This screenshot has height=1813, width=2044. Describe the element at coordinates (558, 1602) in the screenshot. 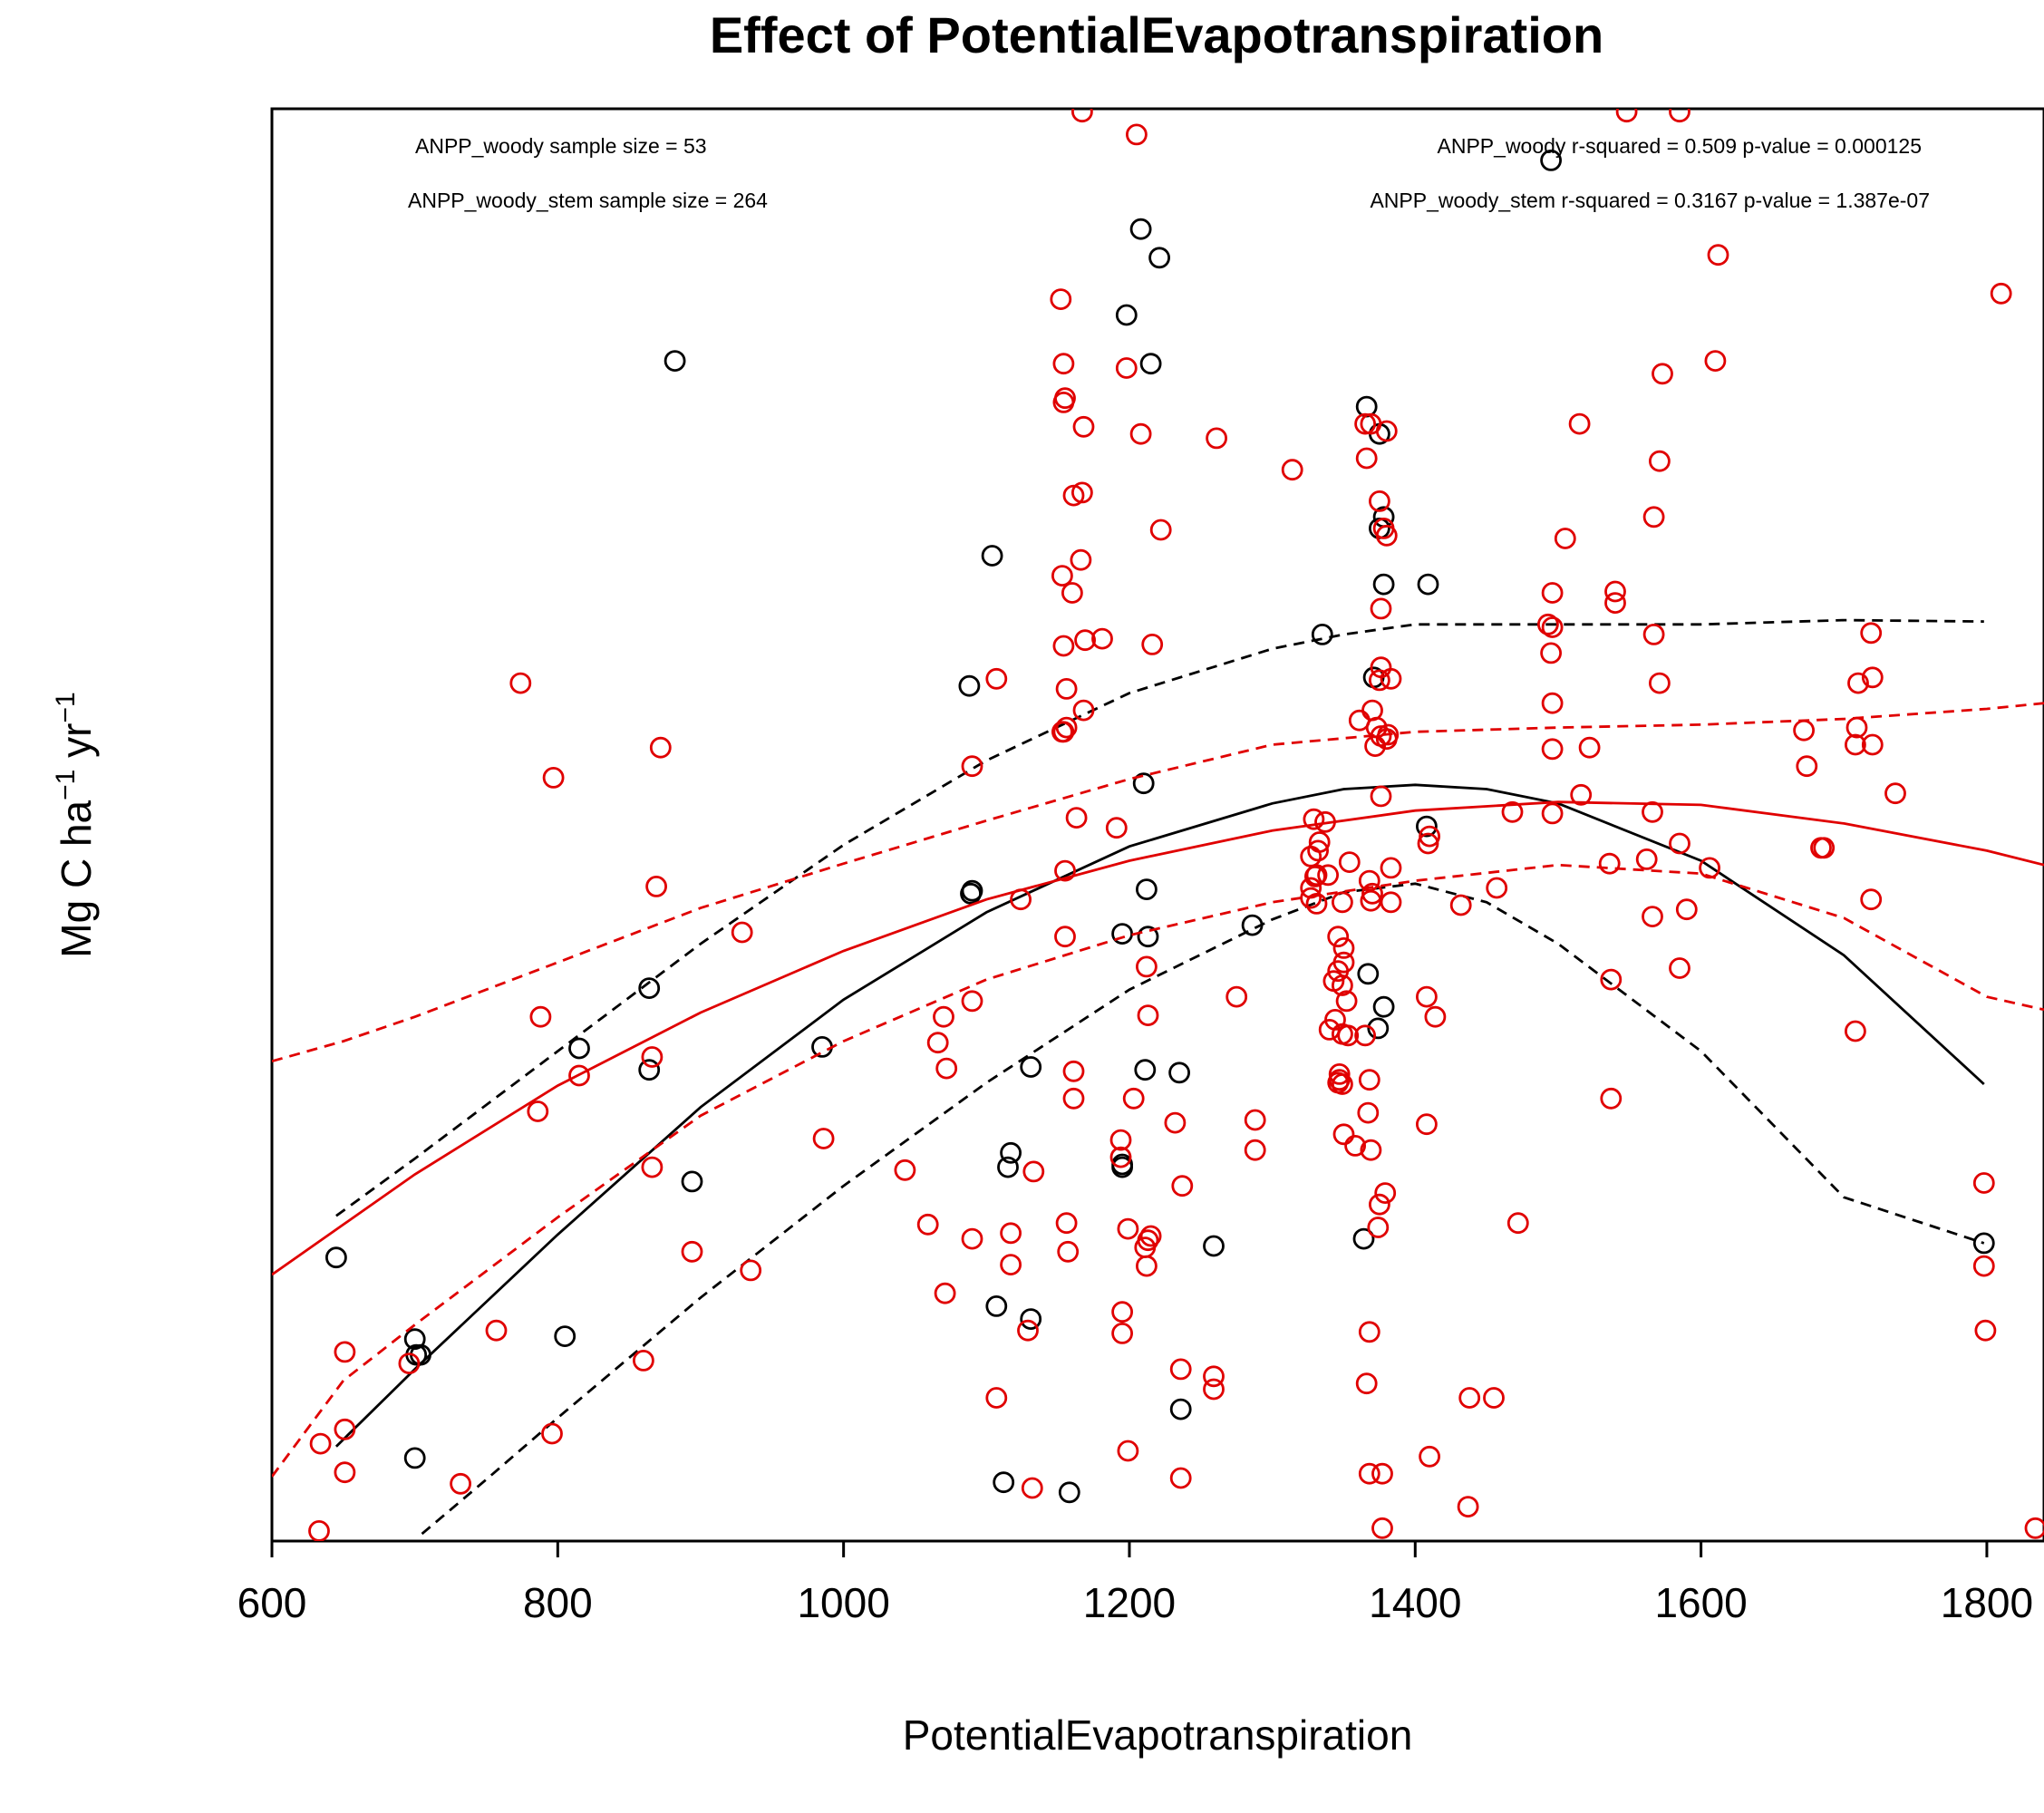

I see `x-tick-label: 800` at that location.